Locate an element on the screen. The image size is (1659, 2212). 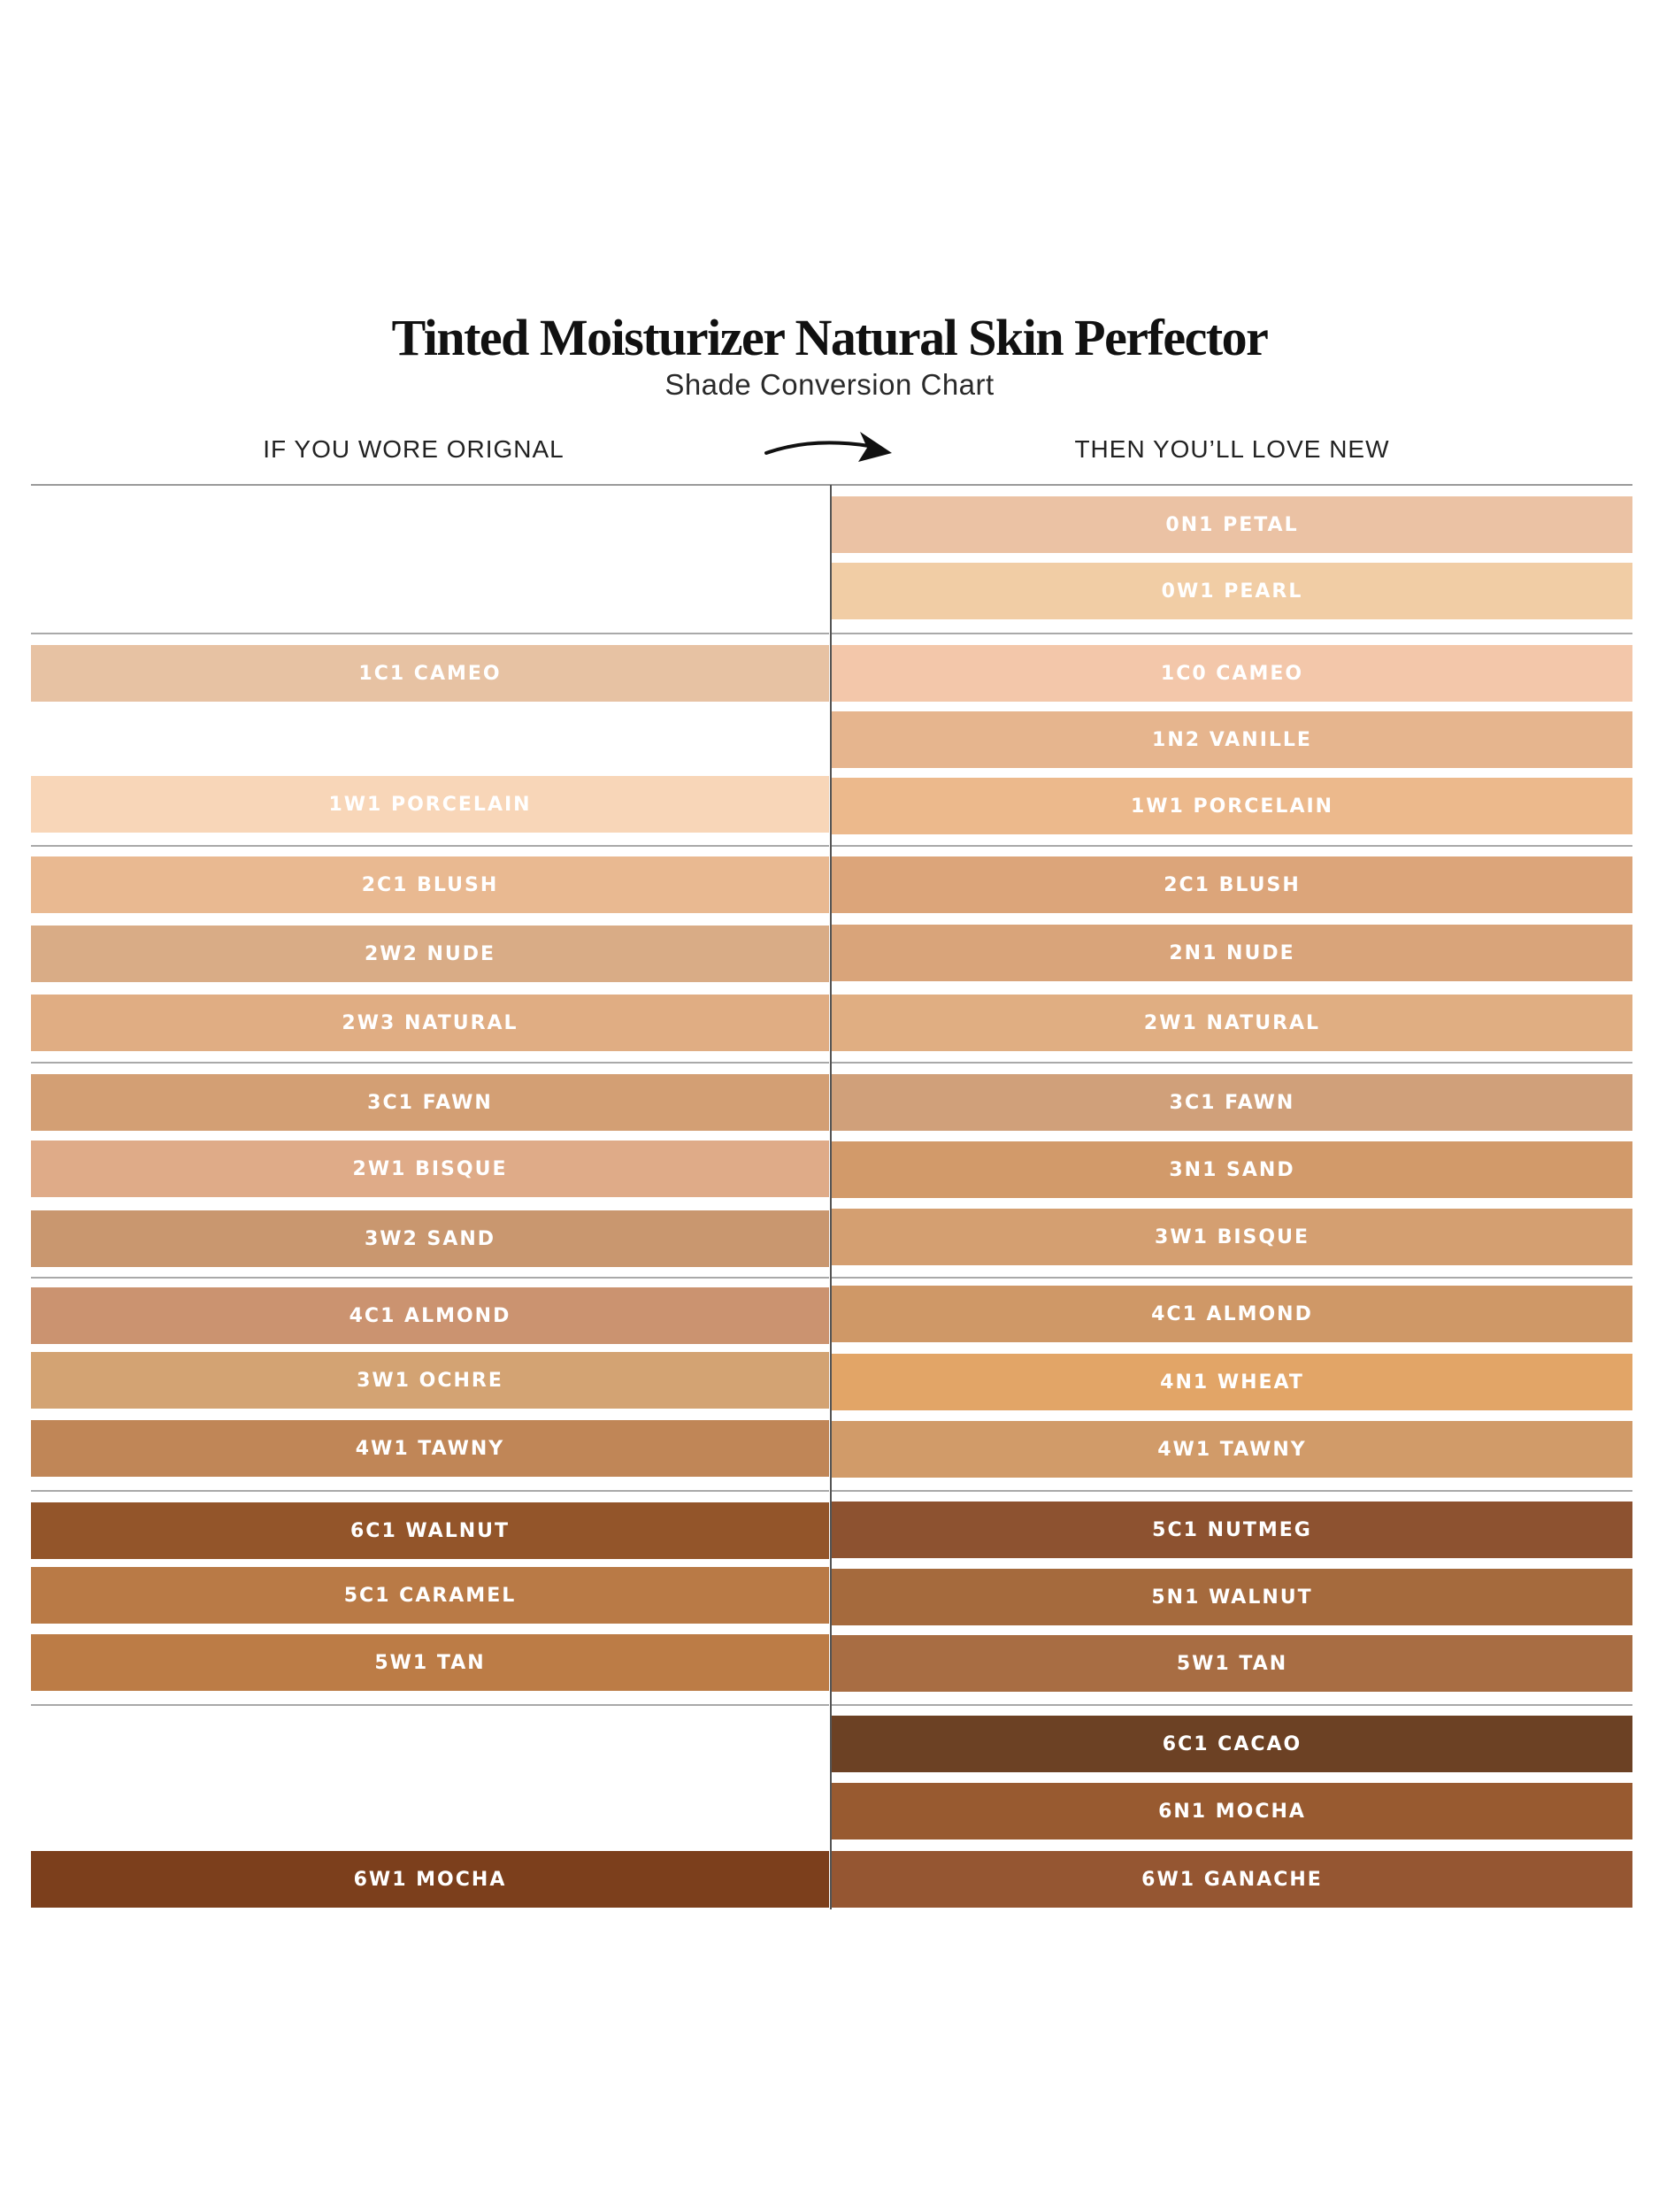
shade-label: 2N1 NUDE is located at coordinates (1232, 952).